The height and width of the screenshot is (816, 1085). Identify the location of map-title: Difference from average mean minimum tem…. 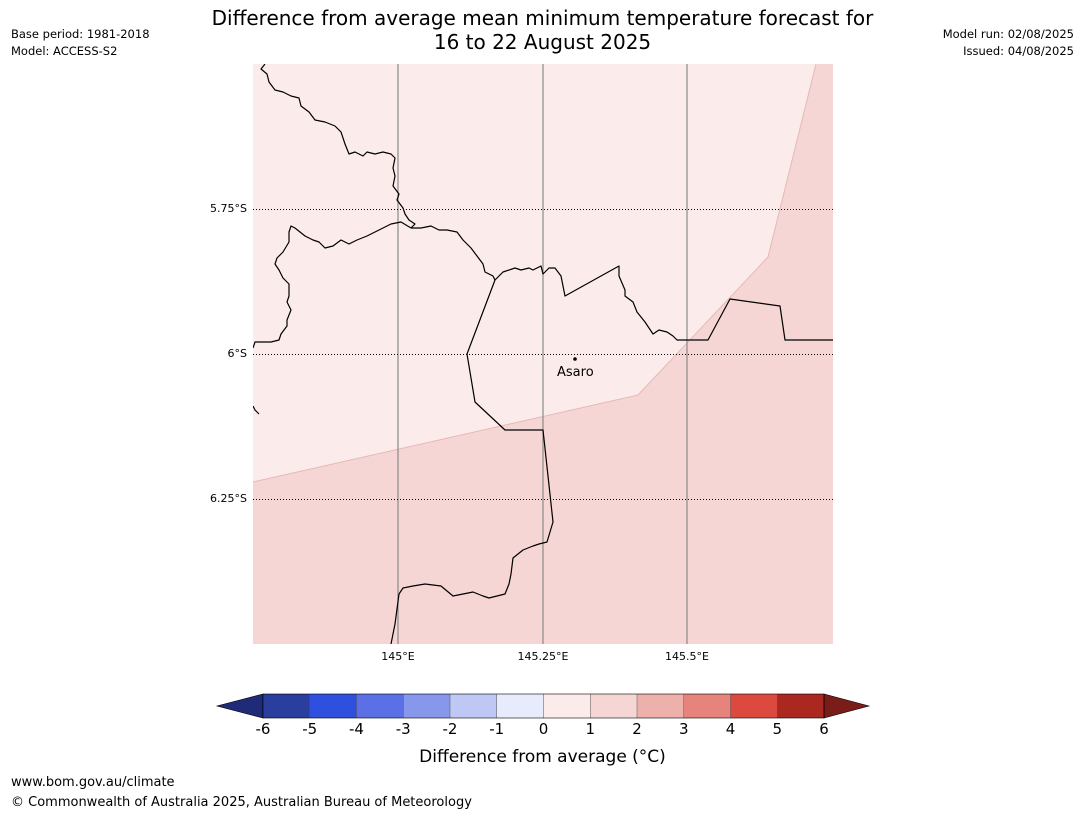
(542, 30).